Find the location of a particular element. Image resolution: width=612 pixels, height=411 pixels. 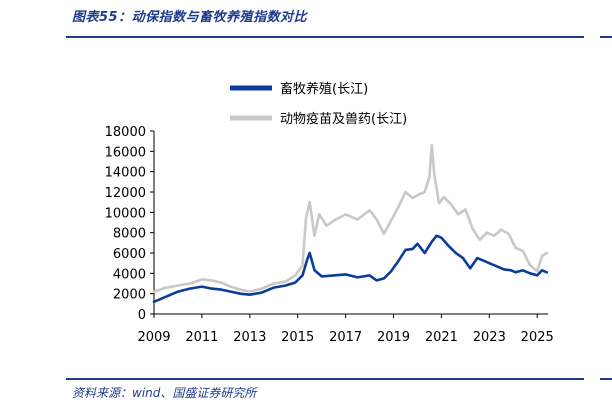

y-tick-label: 2000 is located at coordinates (129, 295).